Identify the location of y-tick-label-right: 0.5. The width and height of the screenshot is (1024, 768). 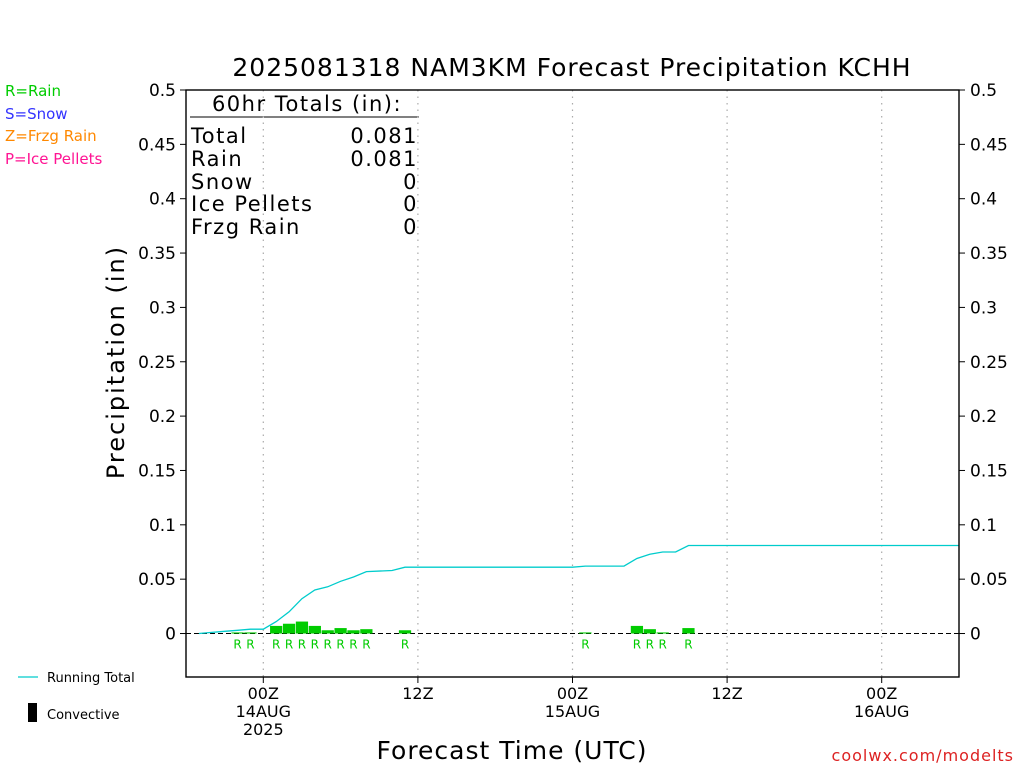
(983, 91).